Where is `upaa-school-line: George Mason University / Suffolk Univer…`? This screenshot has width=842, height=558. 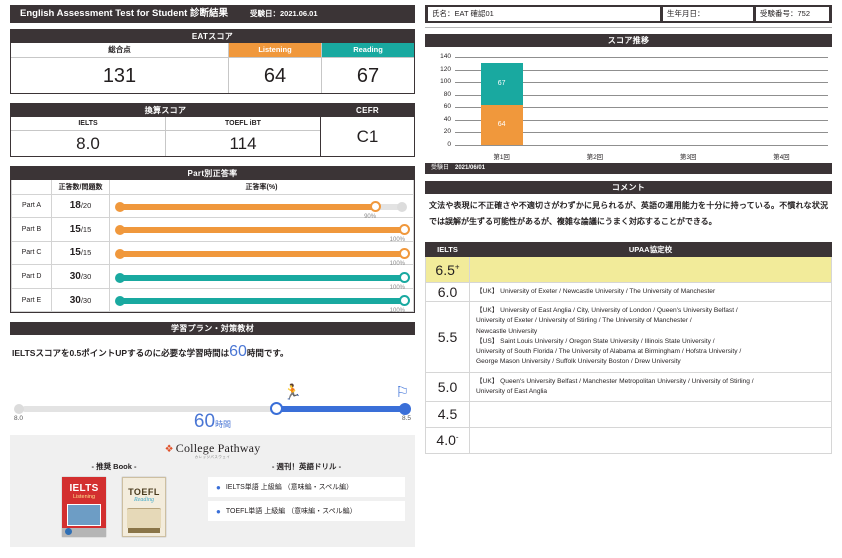
upaa-school-line: George Mason University / Suffolk Univer… is located at coordinates (578, 362).